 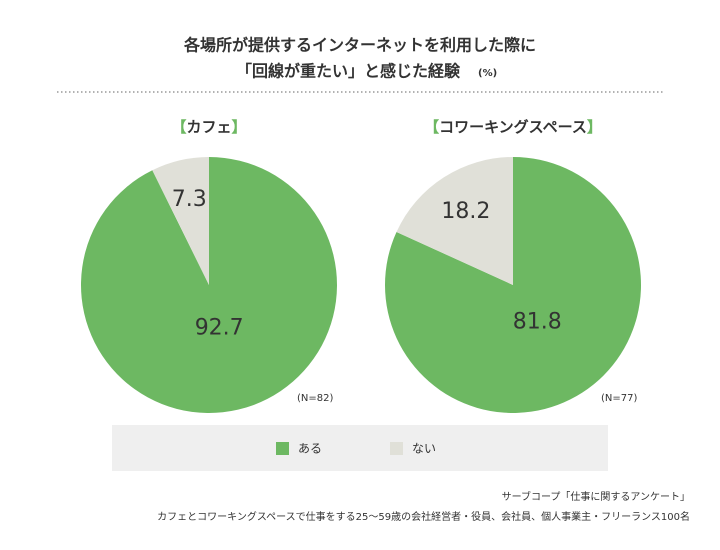 What do you see at coordinates (537, 322) in the screenshot?
I see `value-label: 81.8` at bounding box center [537, 322].